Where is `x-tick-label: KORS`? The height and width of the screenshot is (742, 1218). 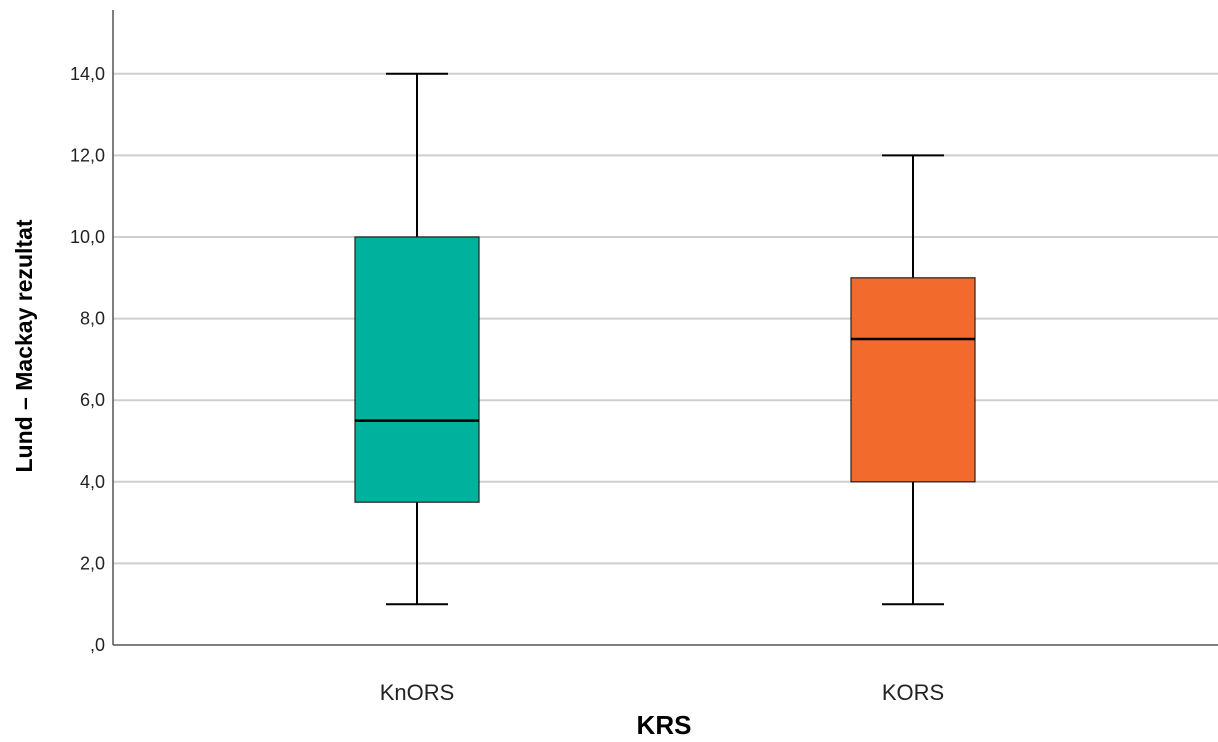
x-tick-label: KORS is located at coordinates (913, 692).